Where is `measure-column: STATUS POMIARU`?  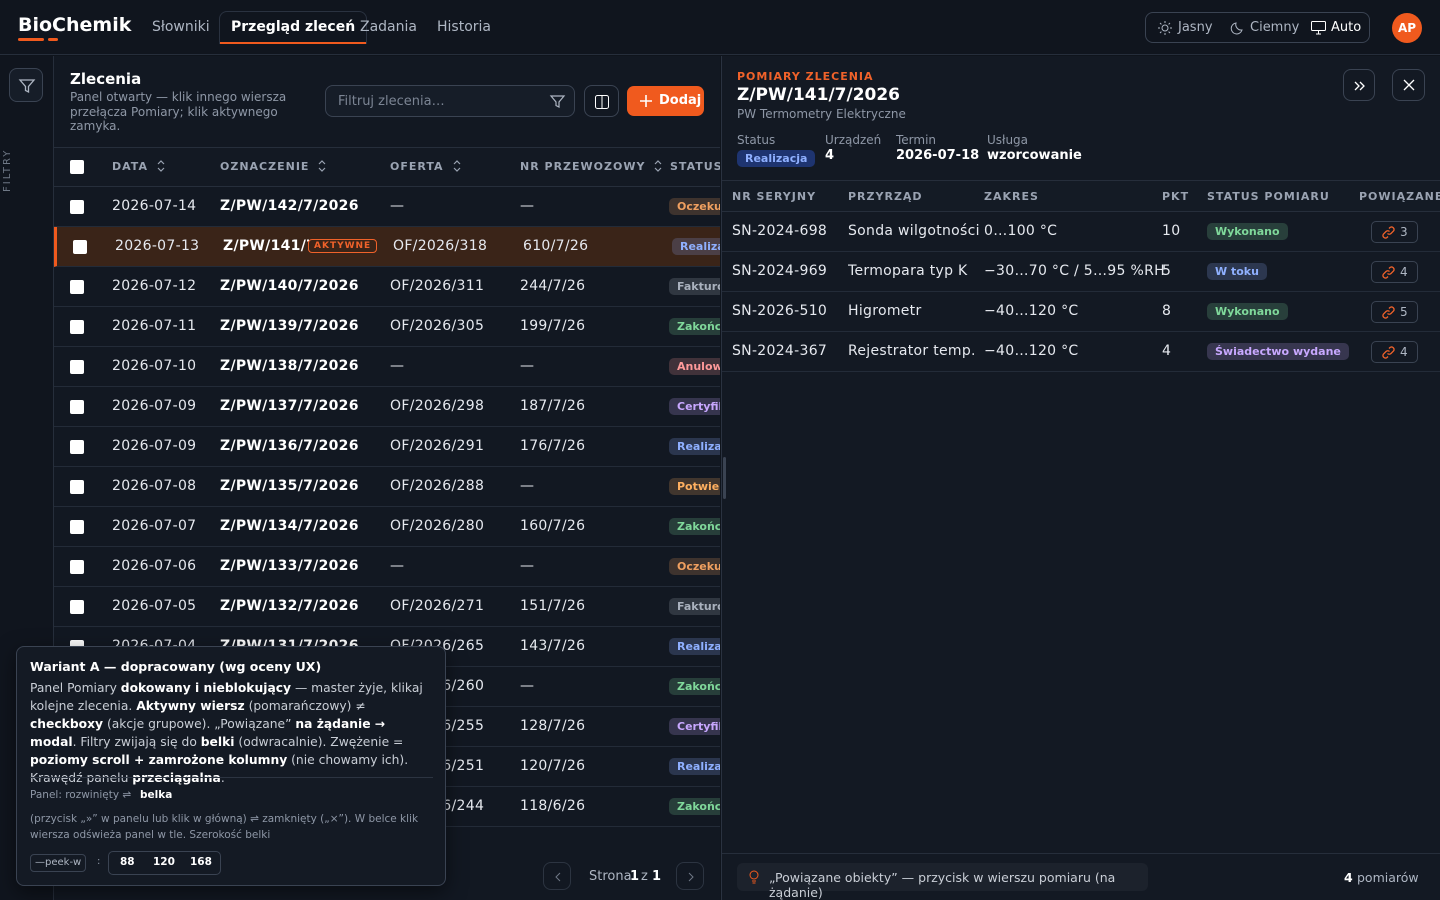
measure-column: STATUS POMIARU is located at coordinates (1268, 196).